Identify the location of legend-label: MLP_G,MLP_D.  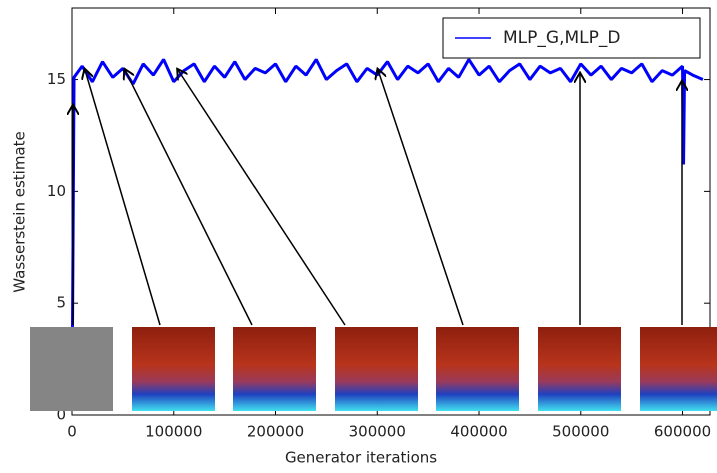
(561, 38).